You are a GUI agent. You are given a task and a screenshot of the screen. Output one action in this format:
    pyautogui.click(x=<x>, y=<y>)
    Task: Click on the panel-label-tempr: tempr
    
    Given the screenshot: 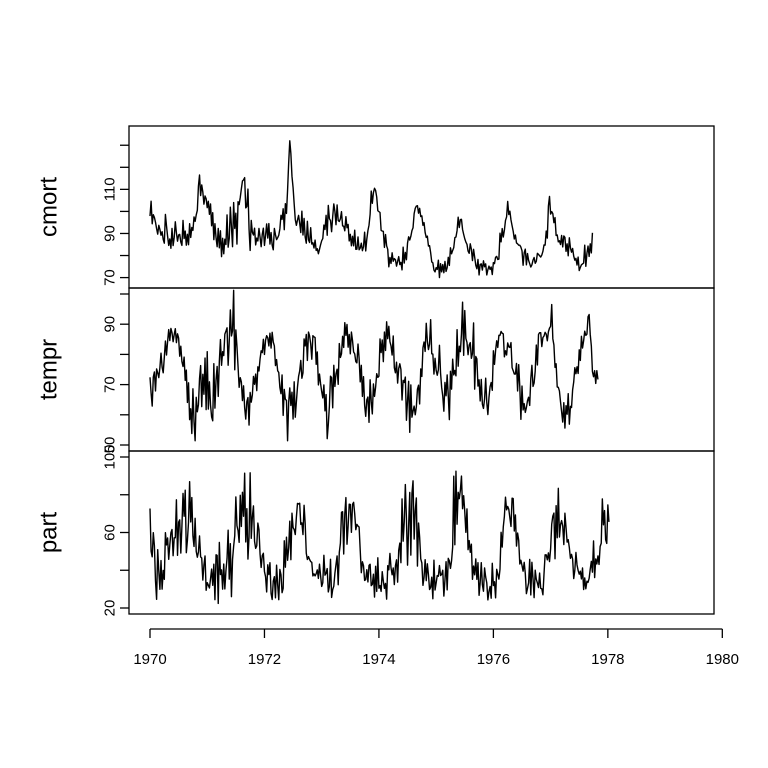 What is the action you would take?
    pyautogui.click(x=48, y=369)
    